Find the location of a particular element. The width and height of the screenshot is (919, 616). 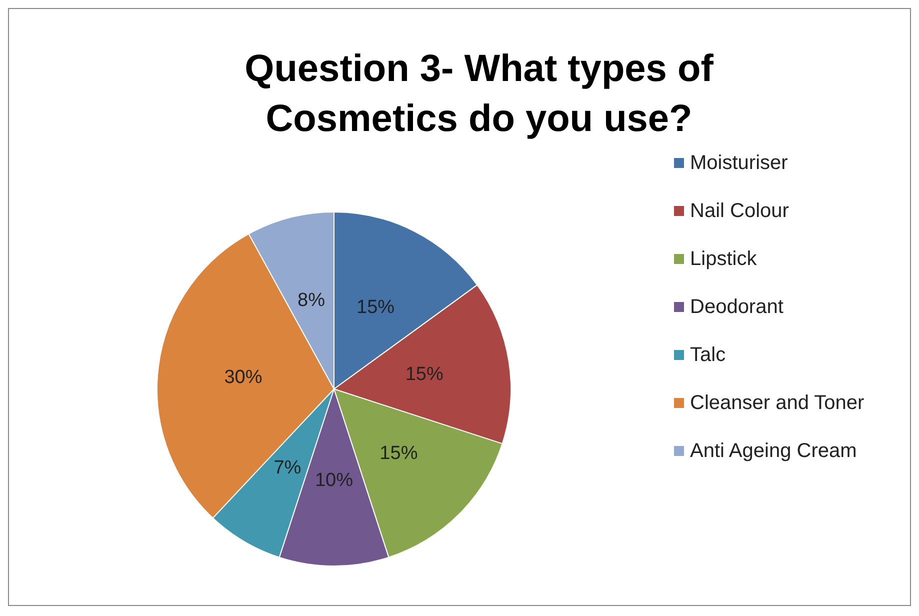

legend-label: Nail Colour is located at coordinates (740, 211).